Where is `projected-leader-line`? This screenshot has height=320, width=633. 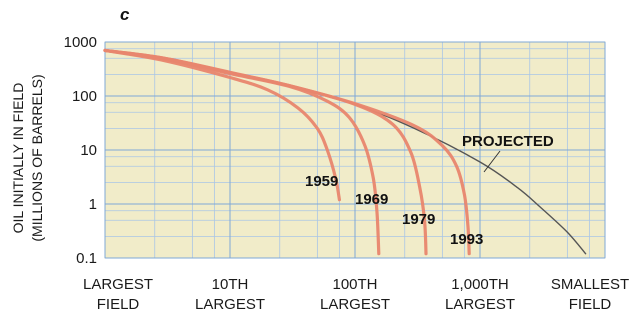 projected-leader-line is located at coordinates (492, 161).